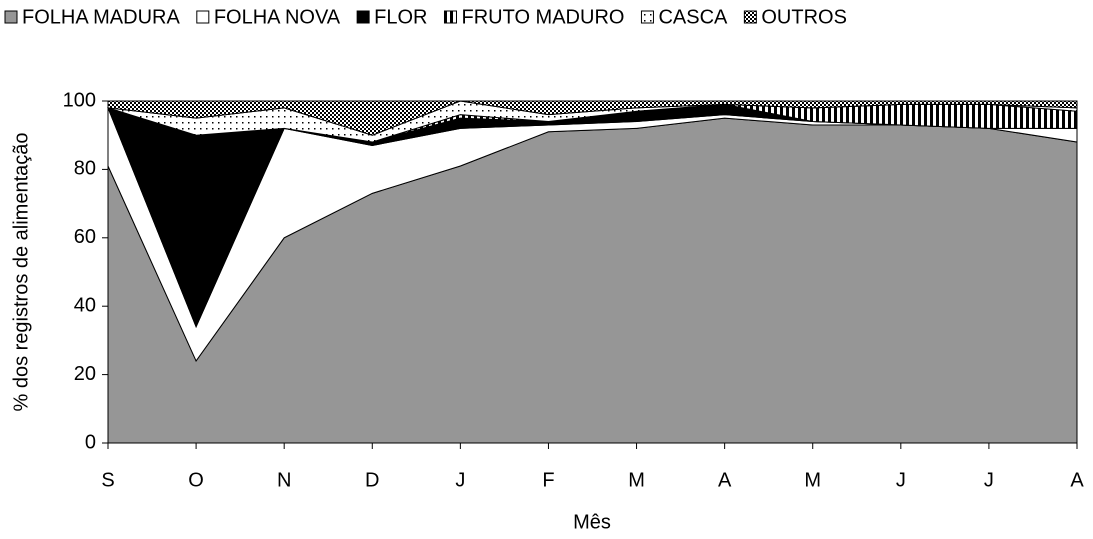  I want to click on x-tick-label: O, so click(196, 480).